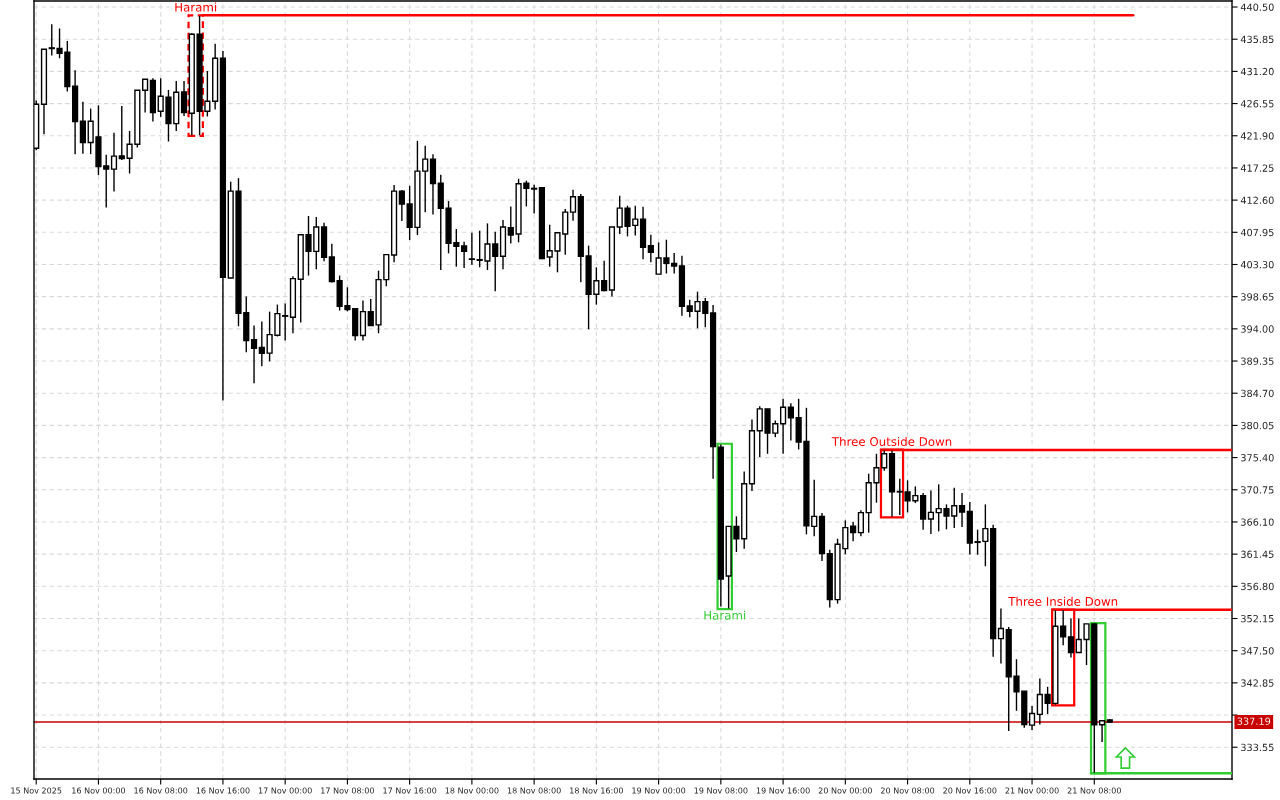  What do you see at coordinates (659, 790) in the screenshot?
I see `x-tick-label: 19 Nov 00:00` at bounding box center [659, 790].